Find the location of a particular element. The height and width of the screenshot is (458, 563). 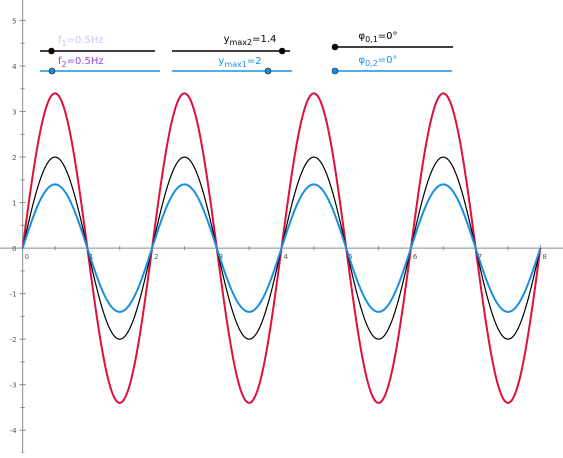

slider-label: φ0,1=0° is located at coordinates (377, 37).